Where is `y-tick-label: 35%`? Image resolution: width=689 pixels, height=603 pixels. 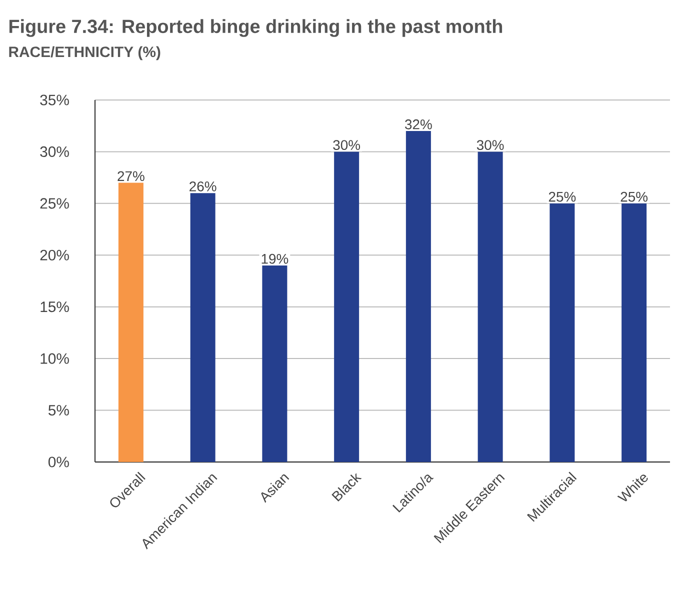
y-tick-label: 35% is located at coordinates (54, 100).